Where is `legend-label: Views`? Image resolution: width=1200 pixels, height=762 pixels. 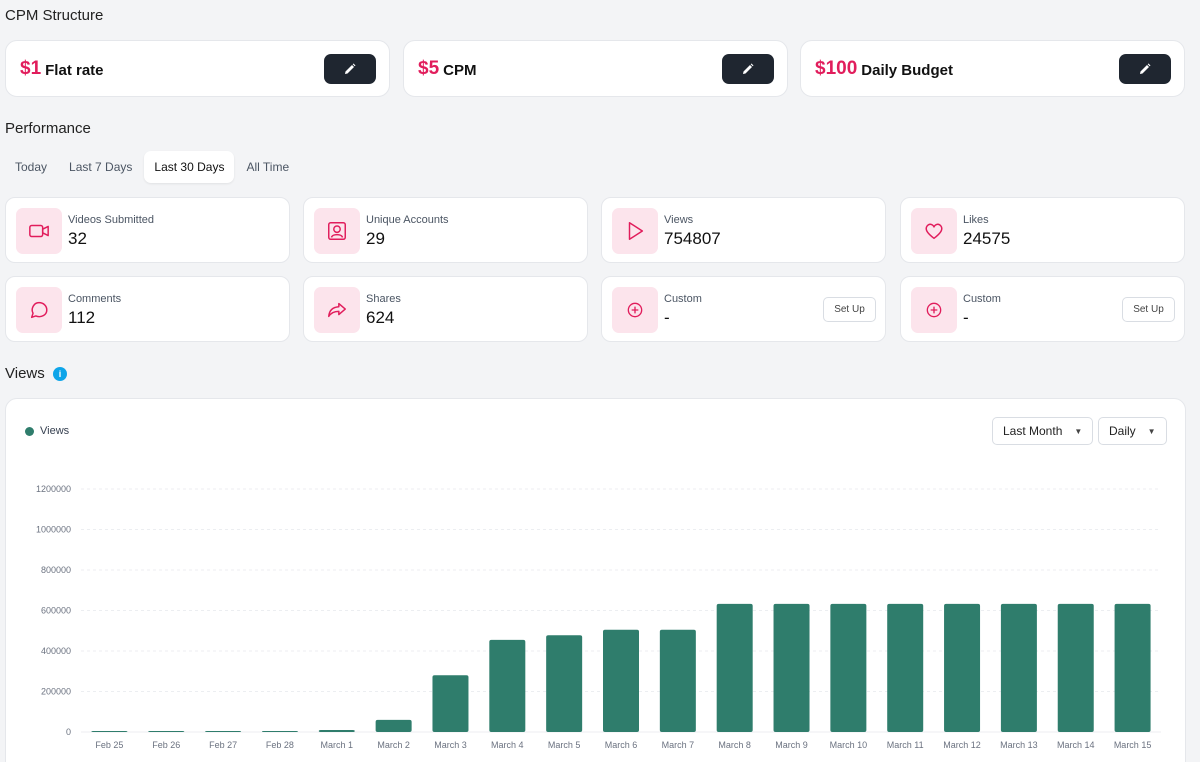 legend-label: Views is located at coordinates (55, 431).